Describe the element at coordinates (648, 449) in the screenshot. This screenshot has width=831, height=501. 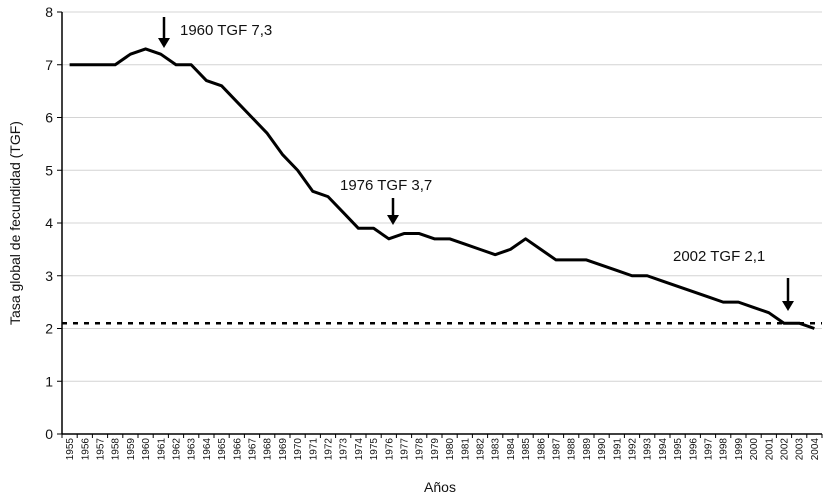
I see `x-tick-label: 1993` at that location.